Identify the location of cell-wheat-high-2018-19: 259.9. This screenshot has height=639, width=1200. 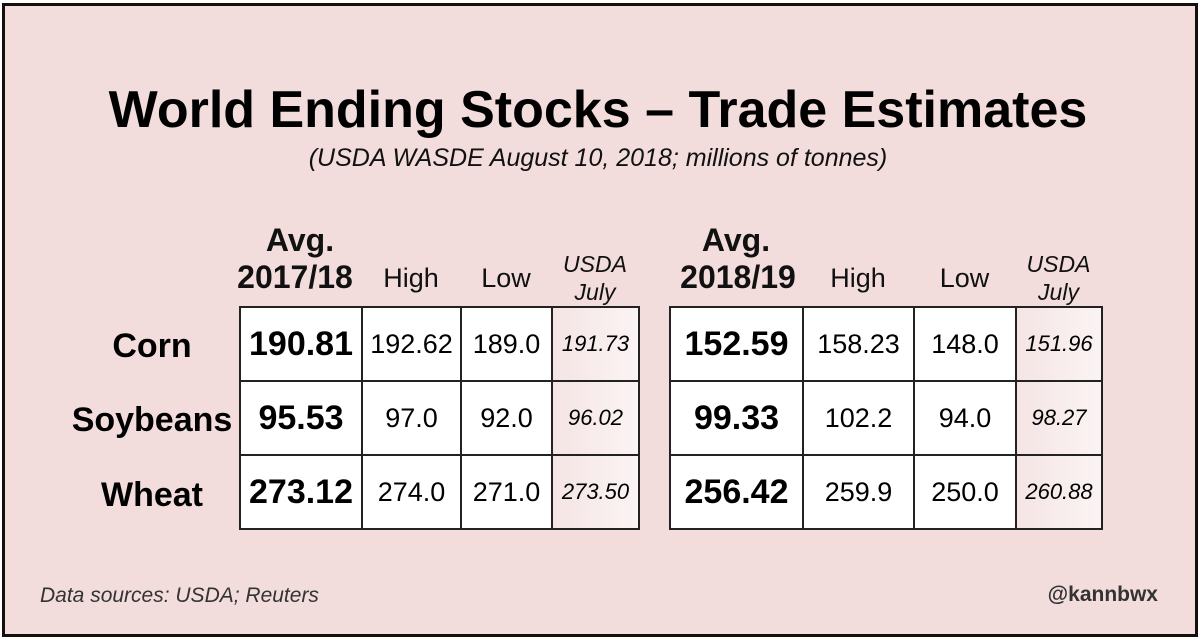
(858, 492).